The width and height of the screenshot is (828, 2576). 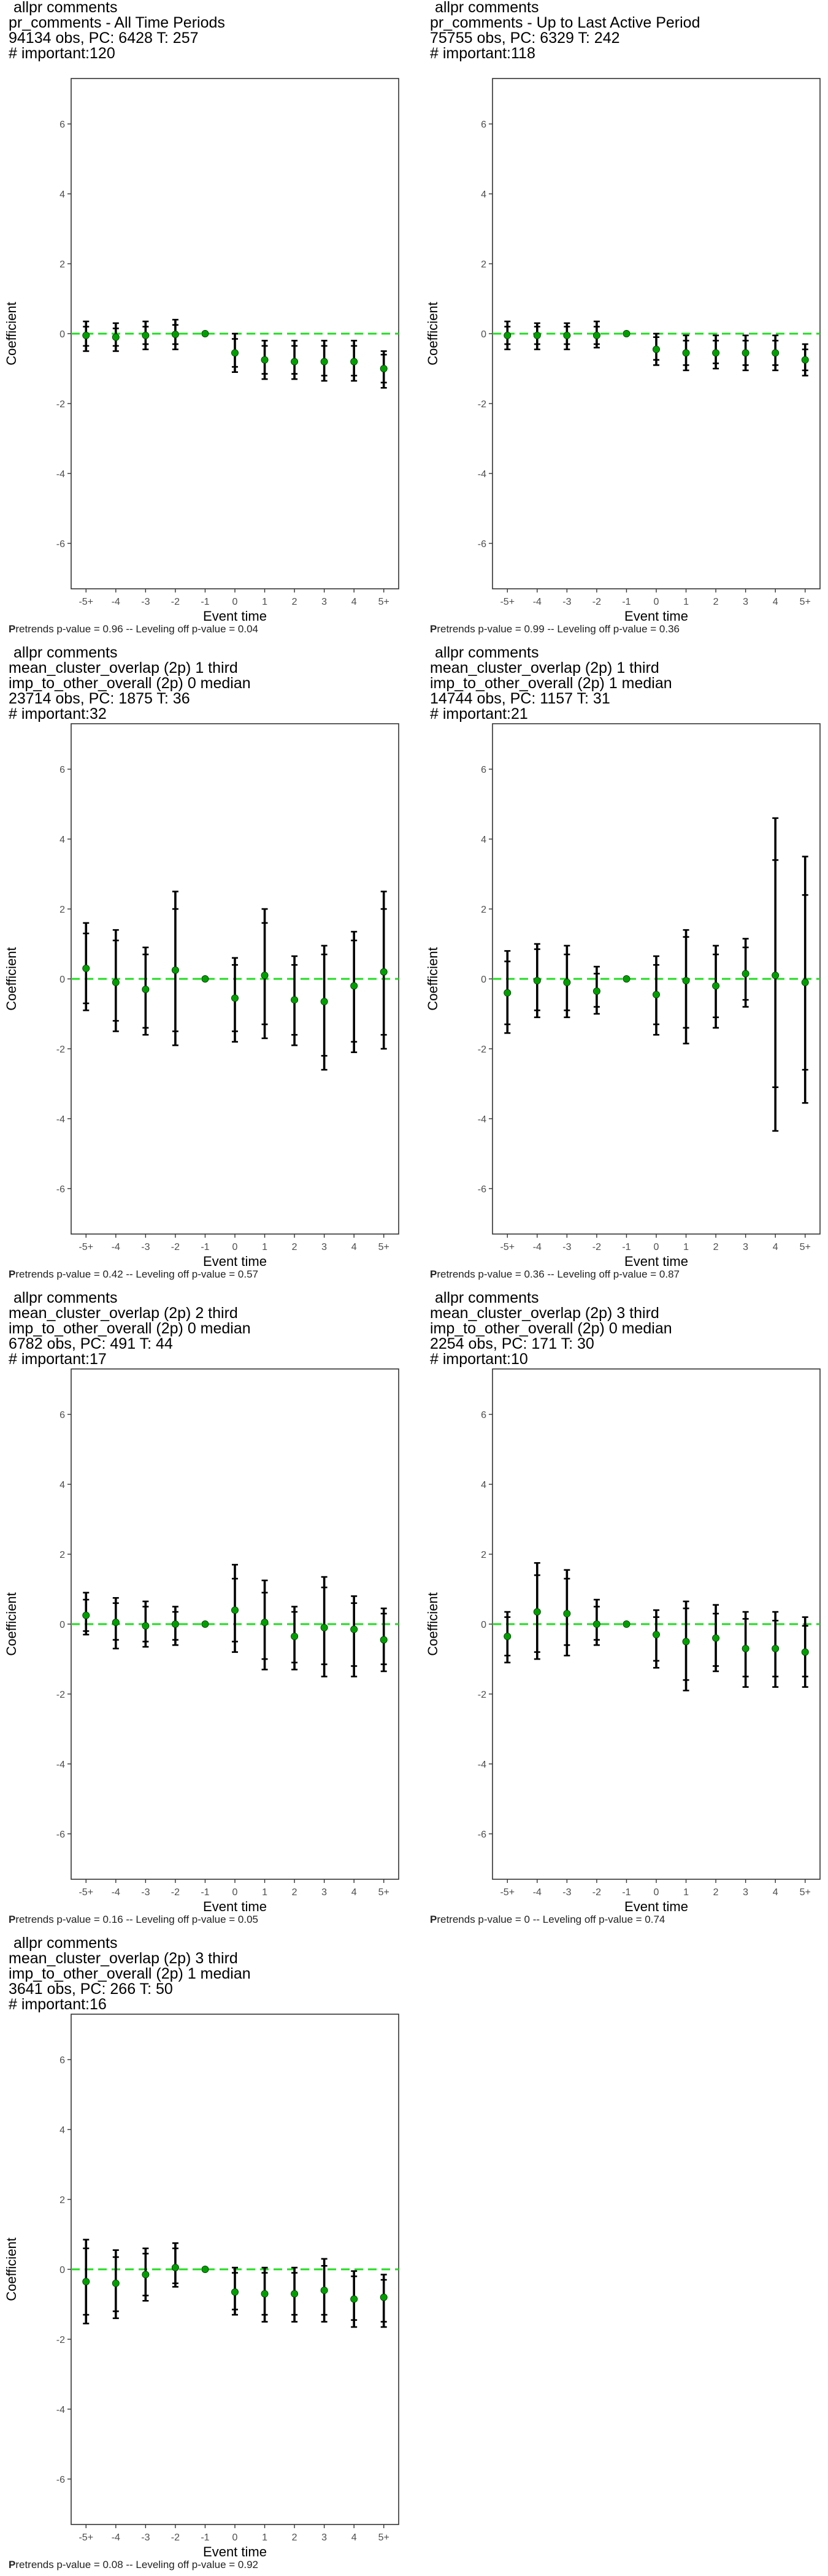 What do you see at coordinates (60, 2480) in the screenshot?
I see `y-tick-label: -6` at bounding box center [60, 2480].